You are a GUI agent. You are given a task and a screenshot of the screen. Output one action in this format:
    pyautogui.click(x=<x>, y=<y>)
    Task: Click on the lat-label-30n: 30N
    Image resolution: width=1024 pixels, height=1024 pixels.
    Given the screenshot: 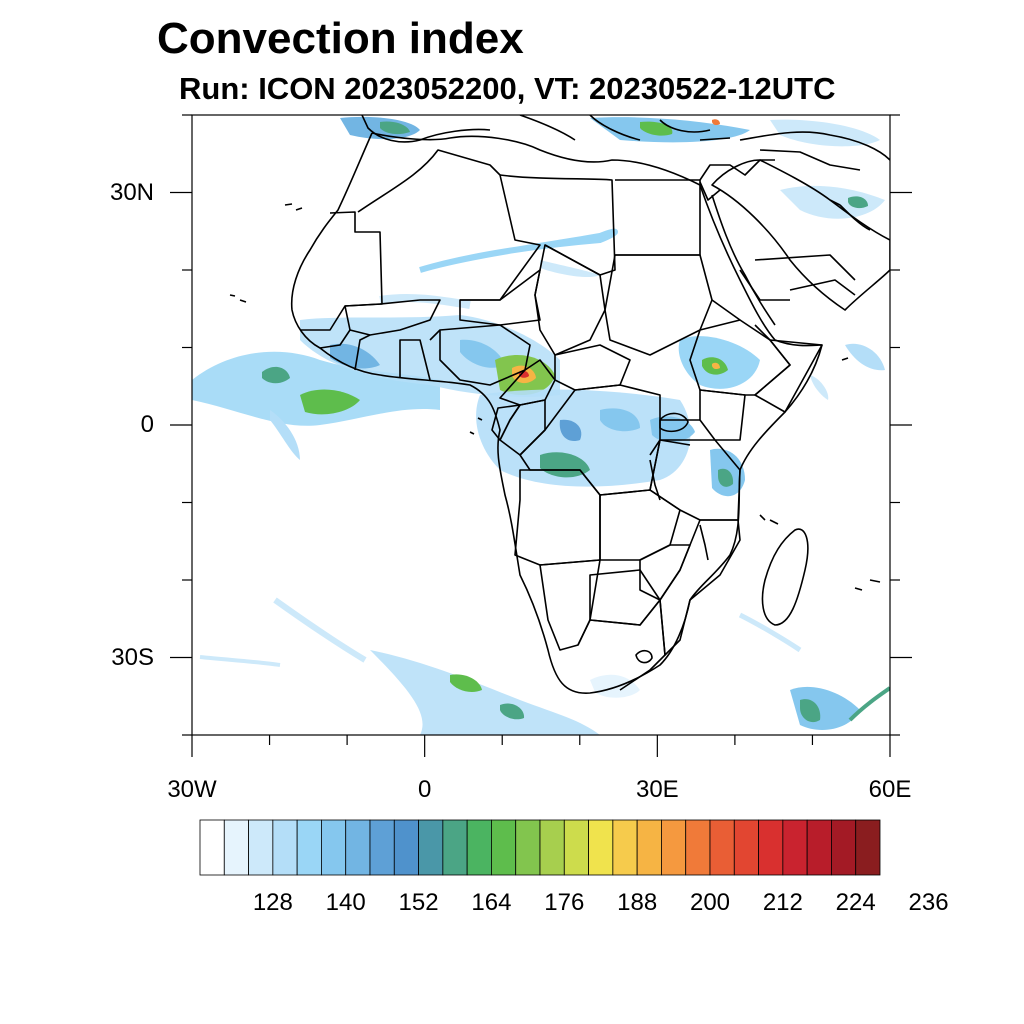 What is the action you would take?
    pyautogui.click(x=131, y=192)
    